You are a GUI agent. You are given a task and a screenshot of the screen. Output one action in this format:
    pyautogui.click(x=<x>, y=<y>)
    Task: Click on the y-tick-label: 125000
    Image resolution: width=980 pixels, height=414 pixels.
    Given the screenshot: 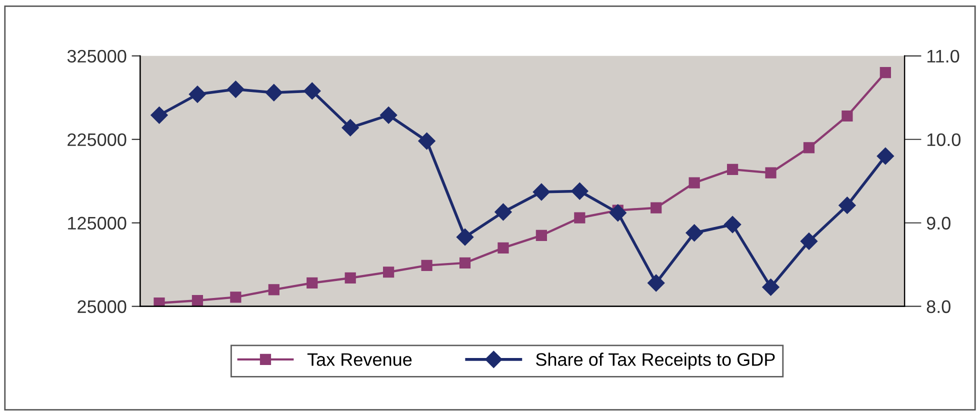 What is the action you would take?
    pyautogui.click(x=97, y=223)
    